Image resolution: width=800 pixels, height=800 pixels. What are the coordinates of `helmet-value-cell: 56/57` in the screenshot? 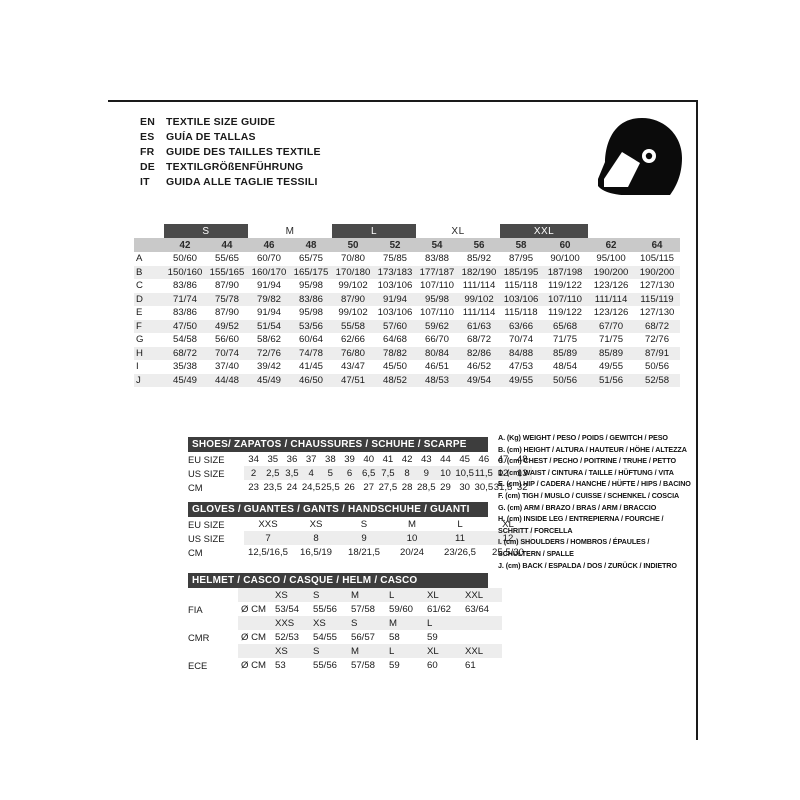 It's located at (363, 637).